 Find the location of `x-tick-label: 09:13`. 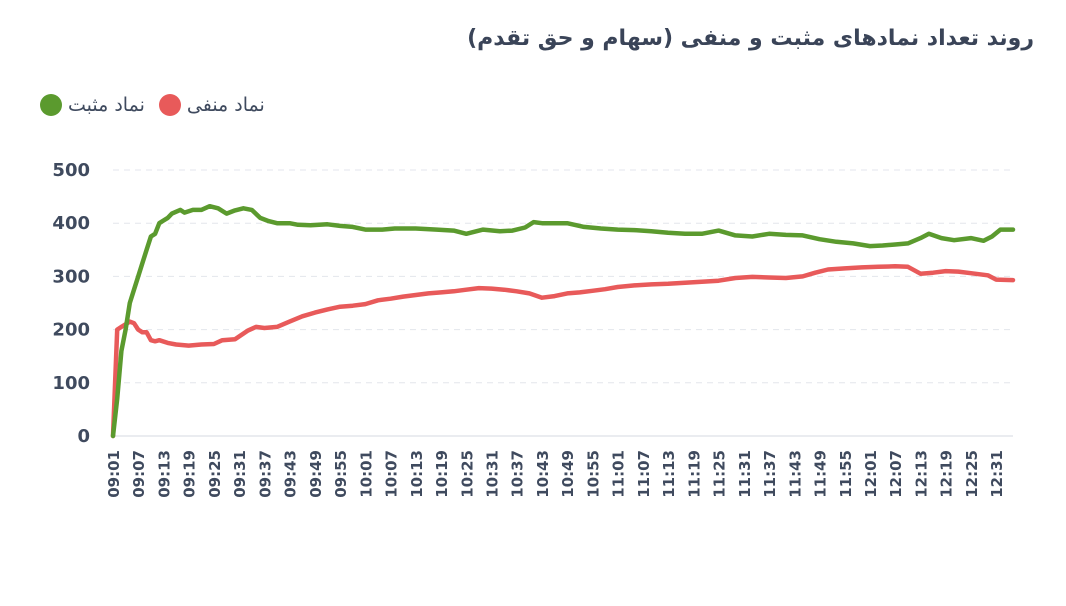

x-tick-label: 09:13 is located at coordinates (164, 474).